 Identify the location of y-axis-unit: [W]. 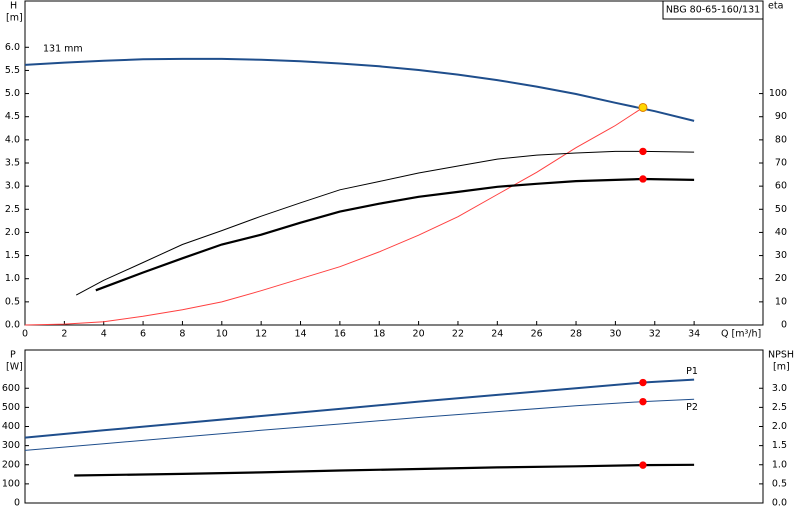
(14, 367).